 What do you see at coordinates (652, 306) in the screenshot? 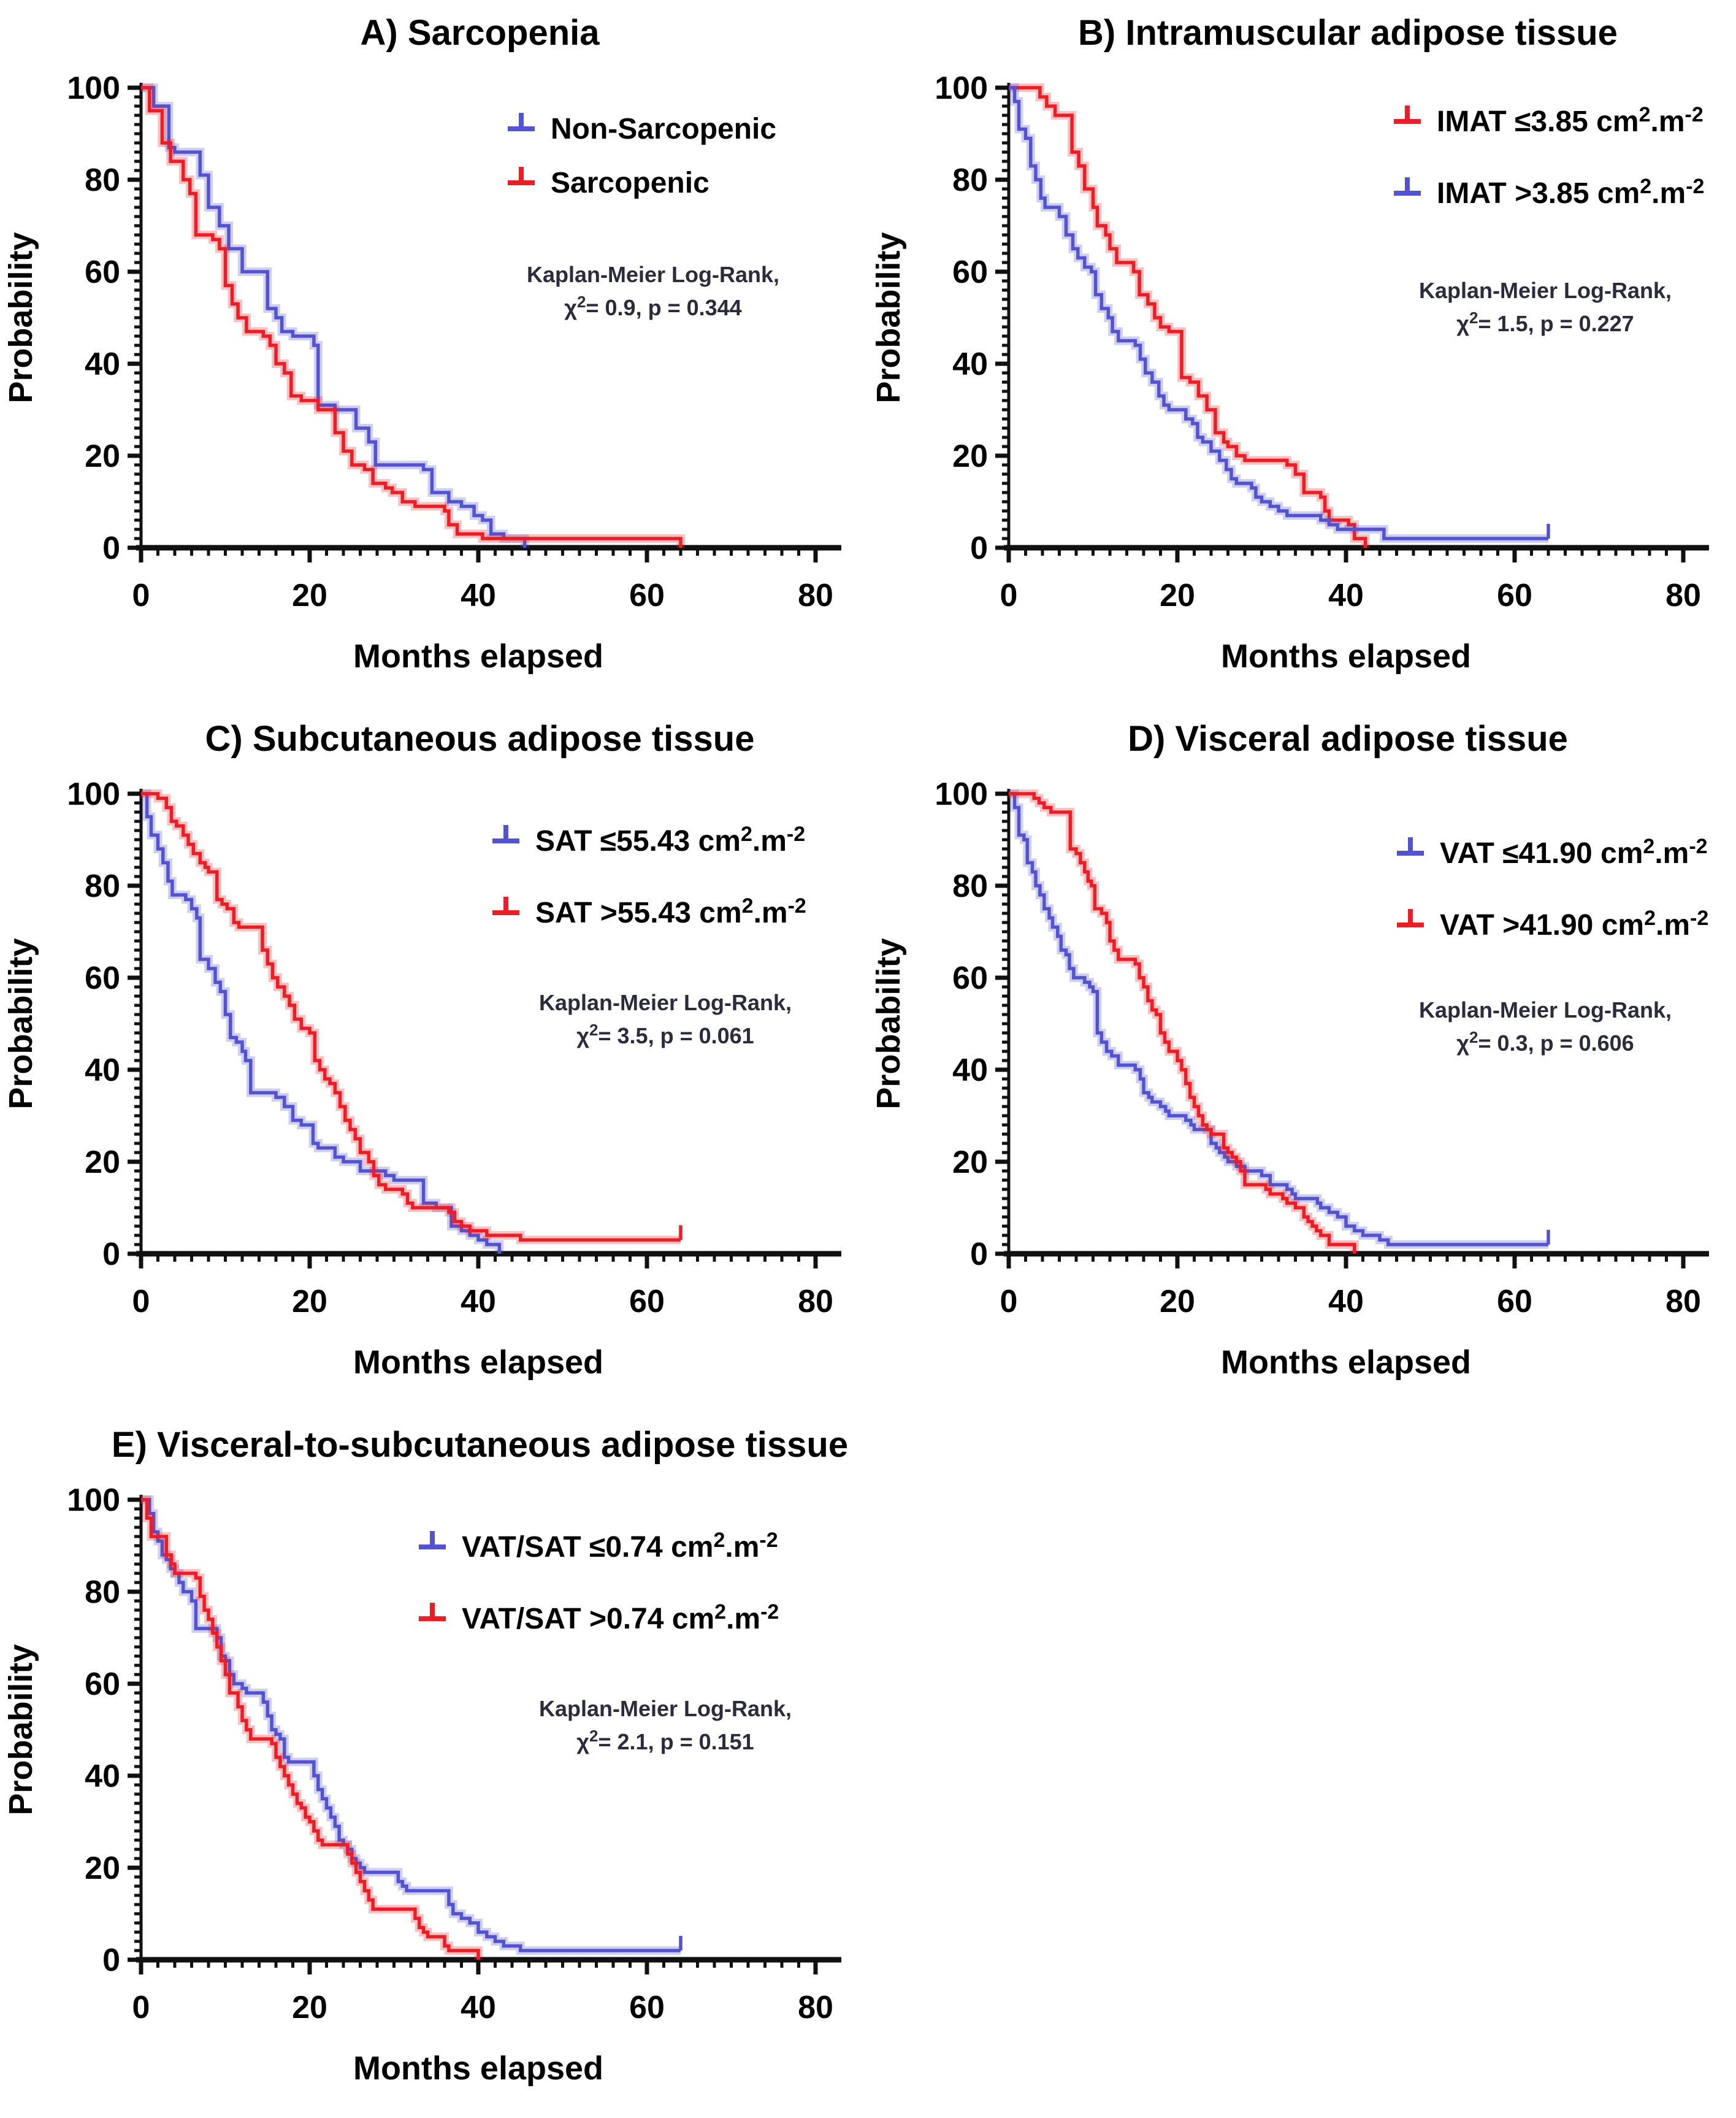
I see `stats-line-2: χ2= 0.9, p = 0.344` at bounding box center [652, 306].